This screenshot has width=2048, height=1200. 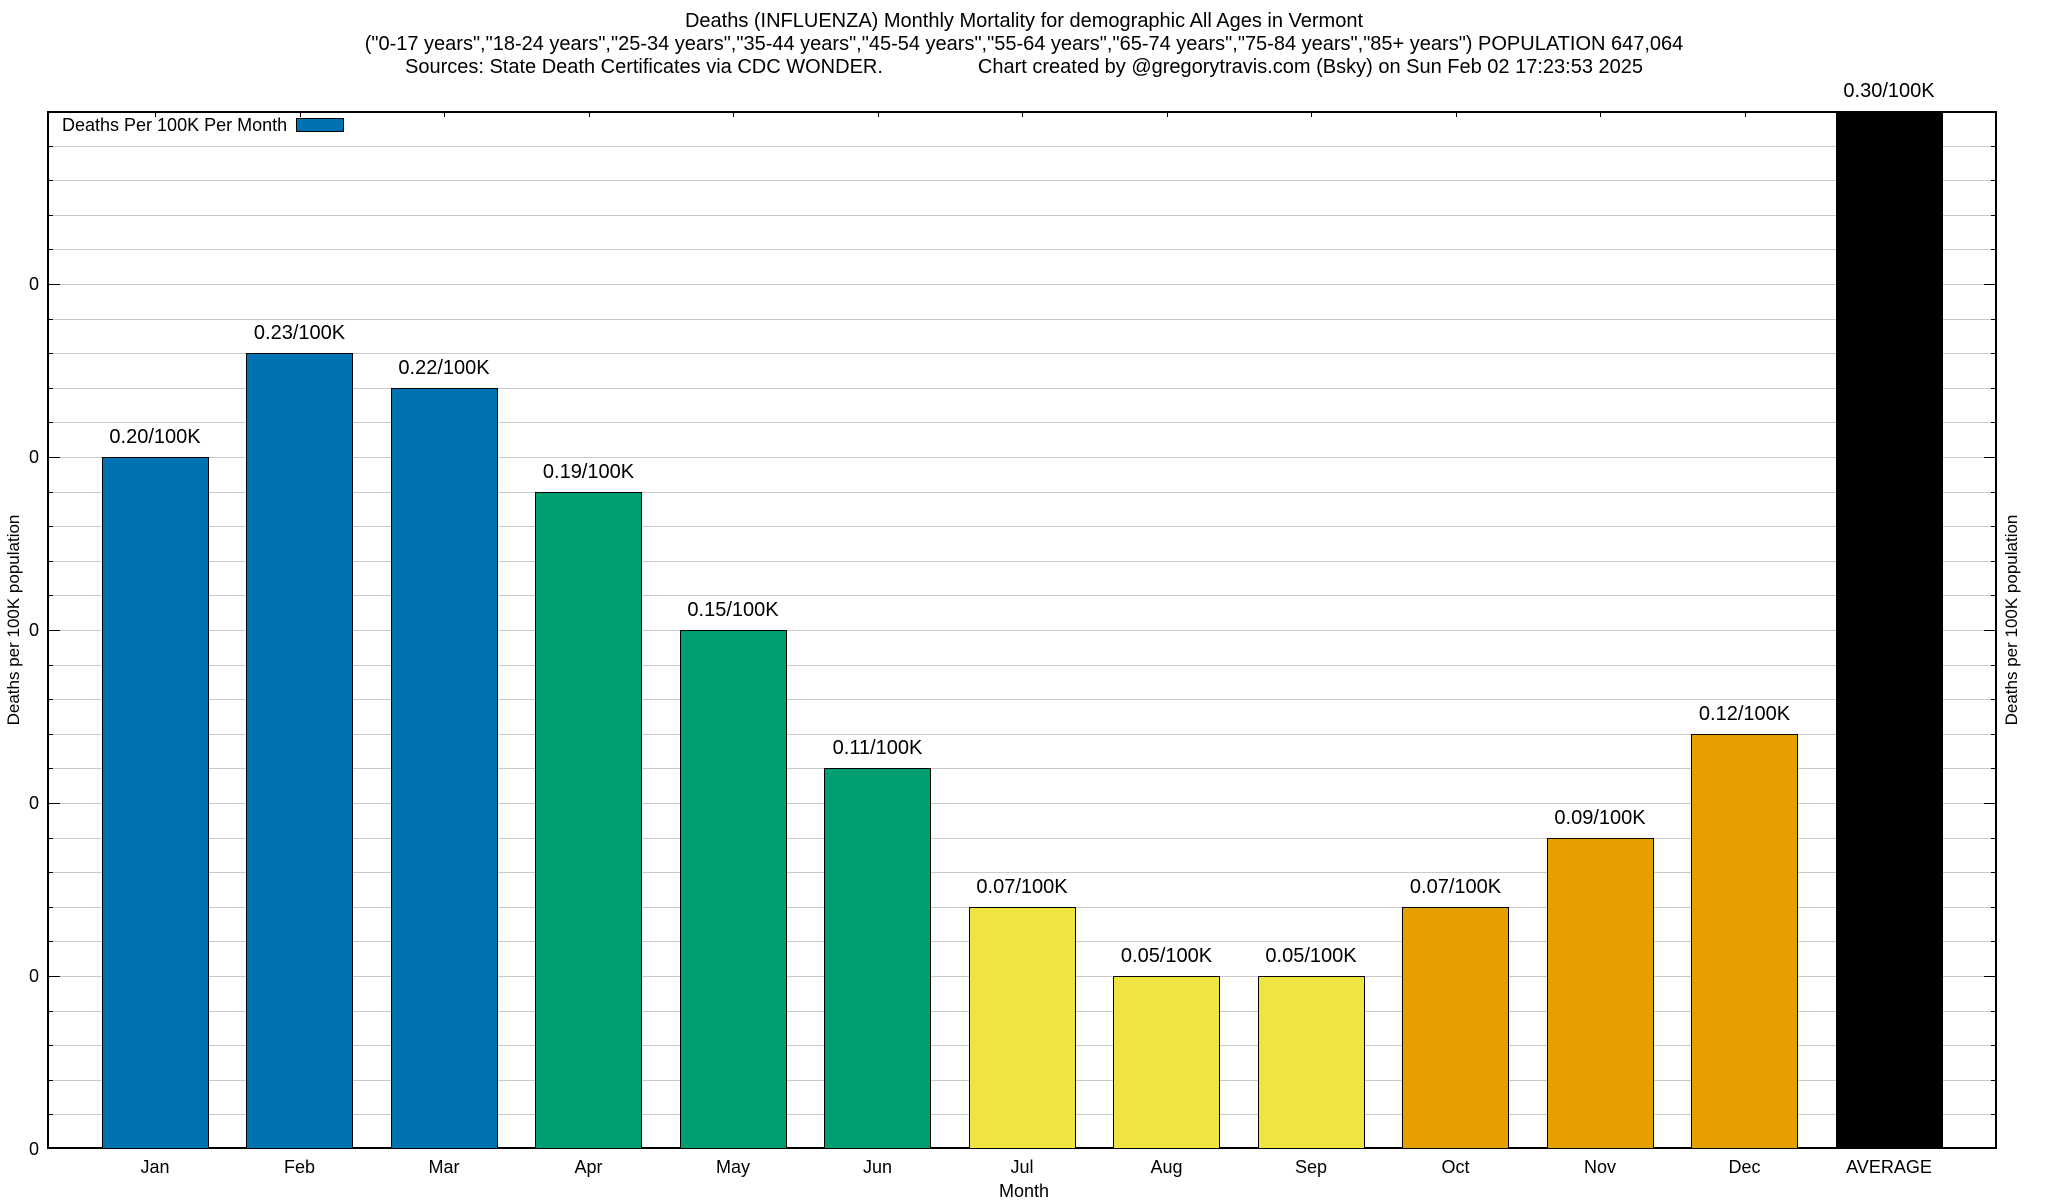 I want to click on bar-oct, so click(x=1455, y=1027).